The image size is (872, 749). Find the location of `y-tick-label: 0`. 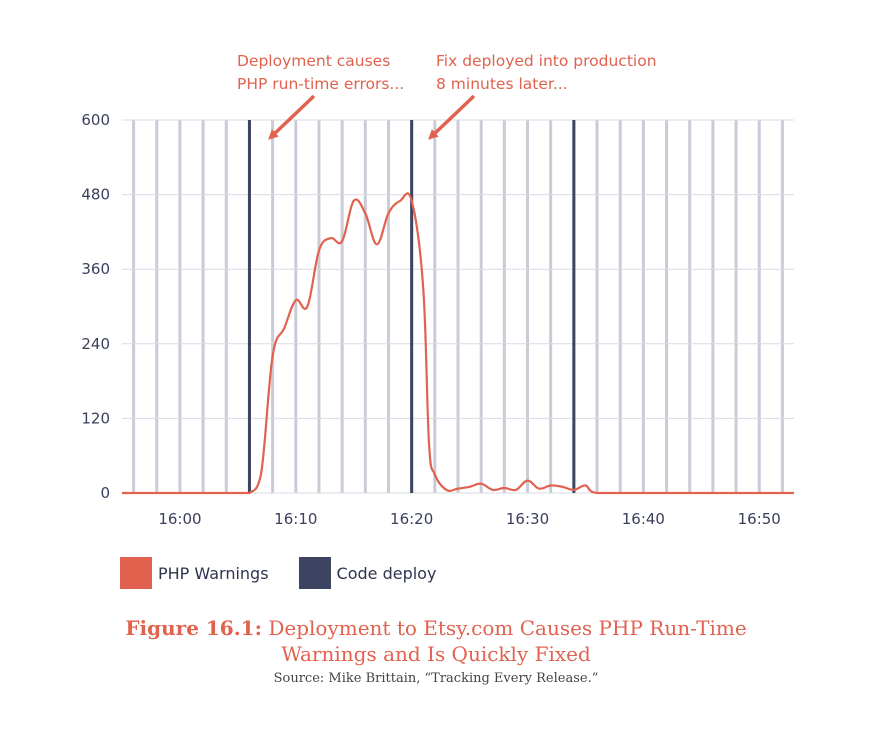

y-tick-label: 0 is located at coordinates (105, 493).